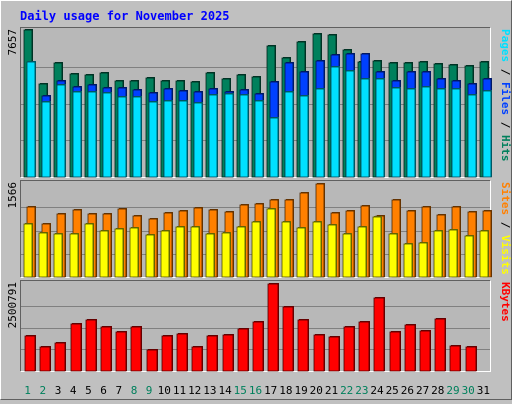 The image size is (512, 404). What do you see at coordinates (240, 390) in the screenshot?
I see `day-label-15: 15` at bounding box center [240, 390].